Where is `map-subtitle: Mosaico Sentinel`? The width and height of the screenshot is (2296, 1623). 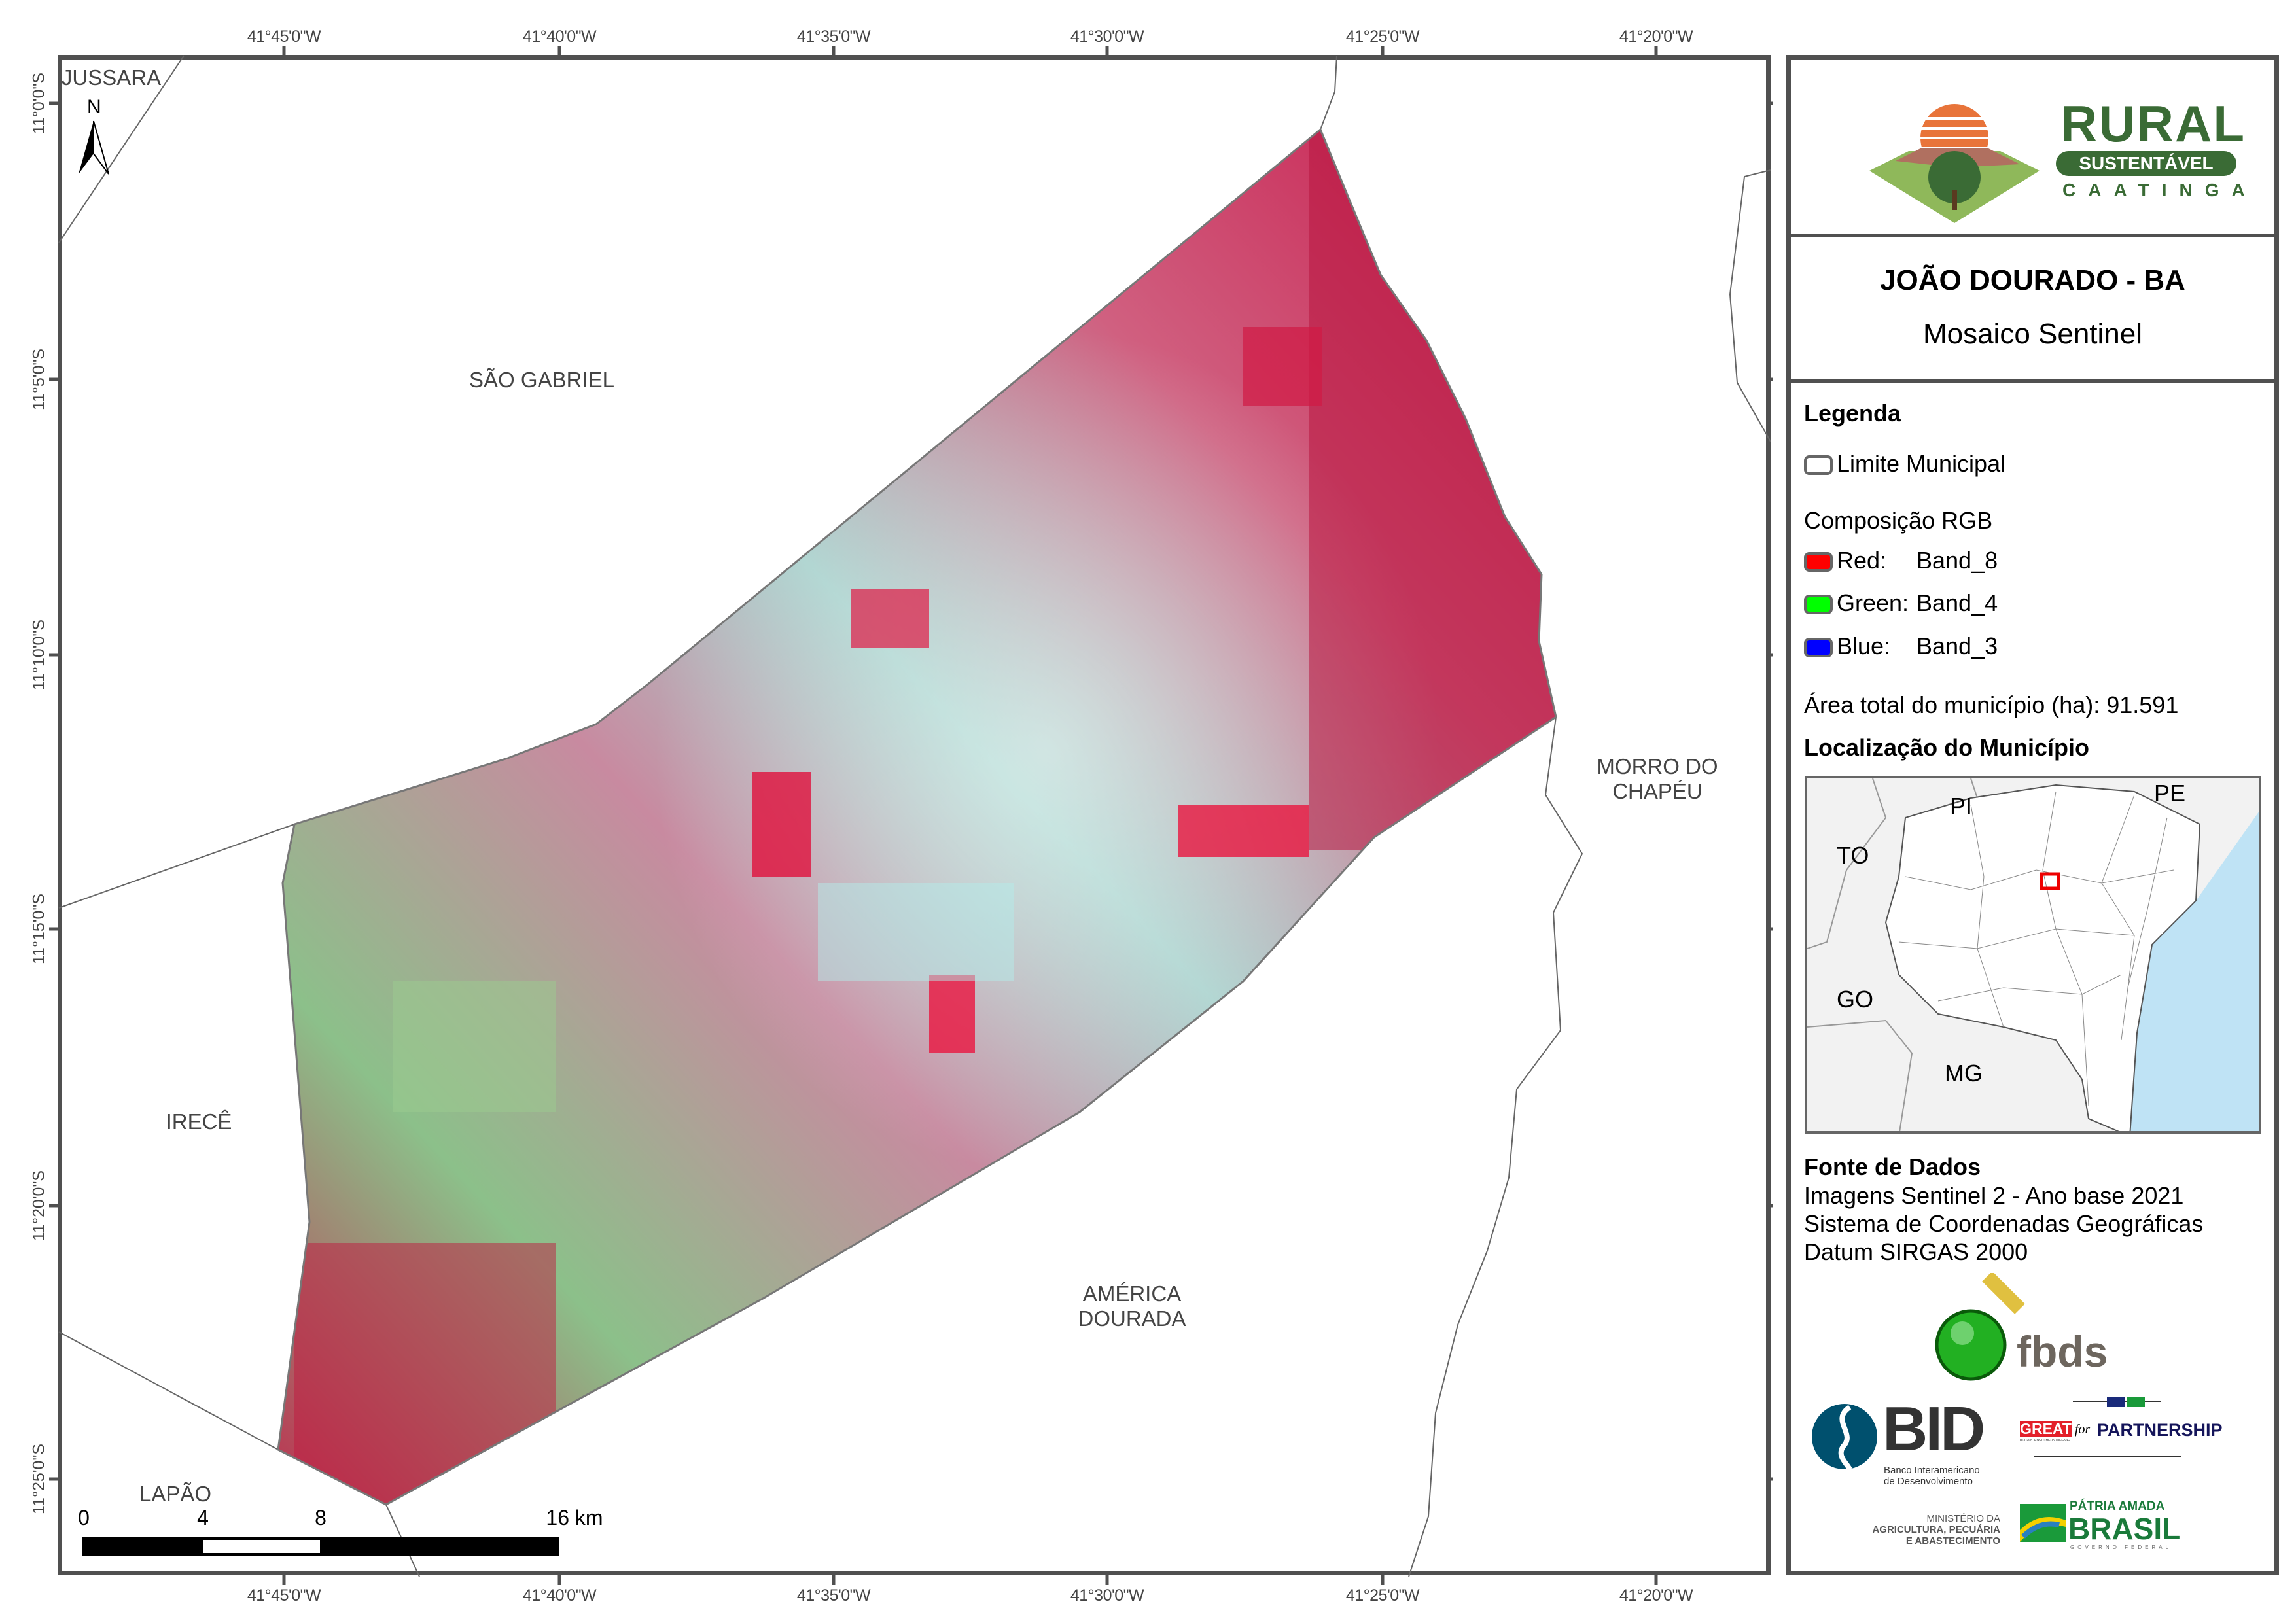
map-subtitle: Mosaico Sentinel is located at coordinates (2032, 334).